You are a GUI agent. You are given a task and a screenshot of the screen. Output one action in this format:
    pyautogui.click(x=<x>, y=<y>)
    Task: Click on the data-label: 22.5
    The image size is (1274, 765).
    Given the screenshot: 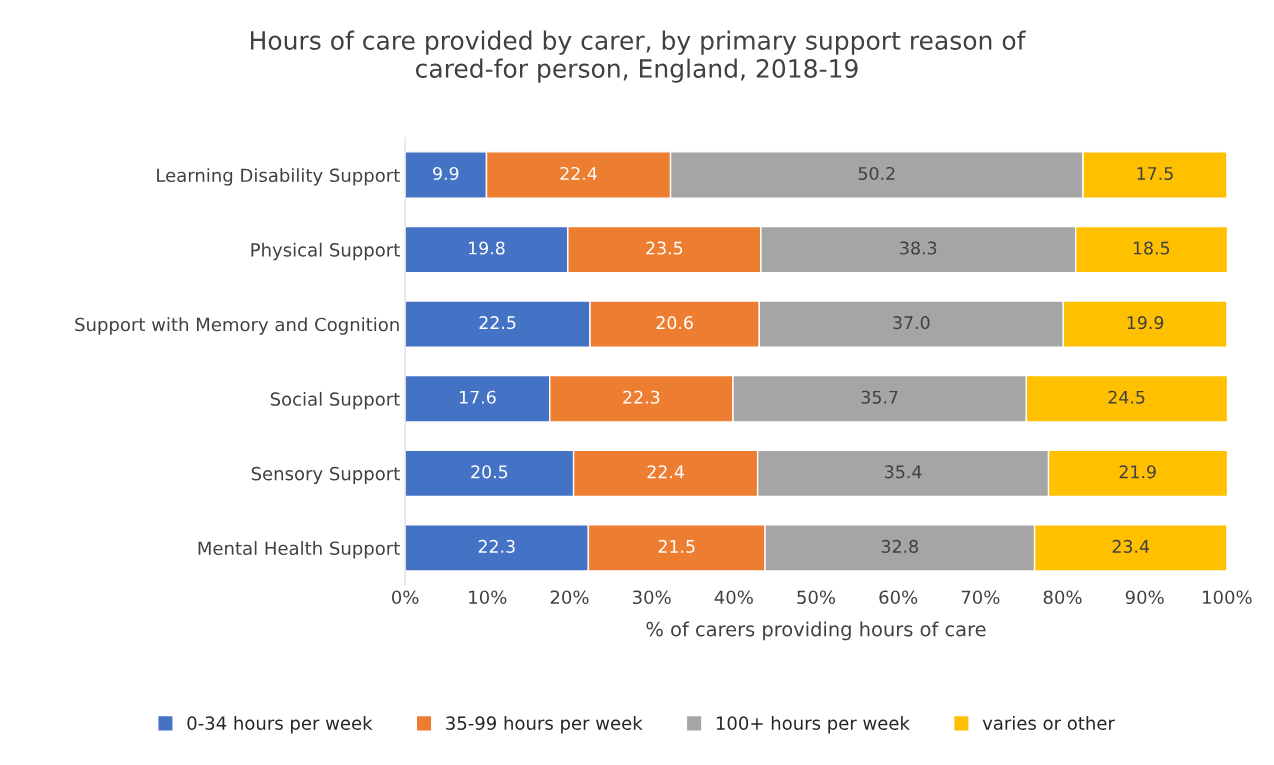 What is the action you would take?
    pyautogui.click(x=497, y=323)
    